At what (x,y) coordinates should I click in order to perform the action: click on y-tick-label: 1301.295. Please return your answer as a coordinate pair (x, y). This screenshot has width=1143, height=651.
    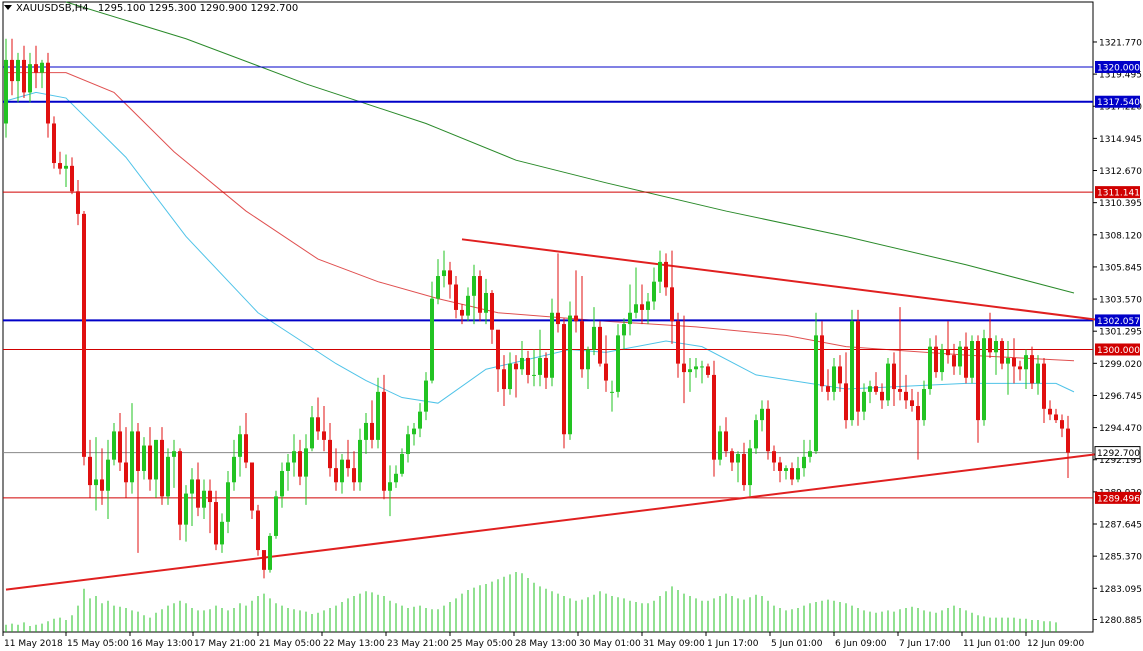
    Looking at the image, I should click on (1120, 333).